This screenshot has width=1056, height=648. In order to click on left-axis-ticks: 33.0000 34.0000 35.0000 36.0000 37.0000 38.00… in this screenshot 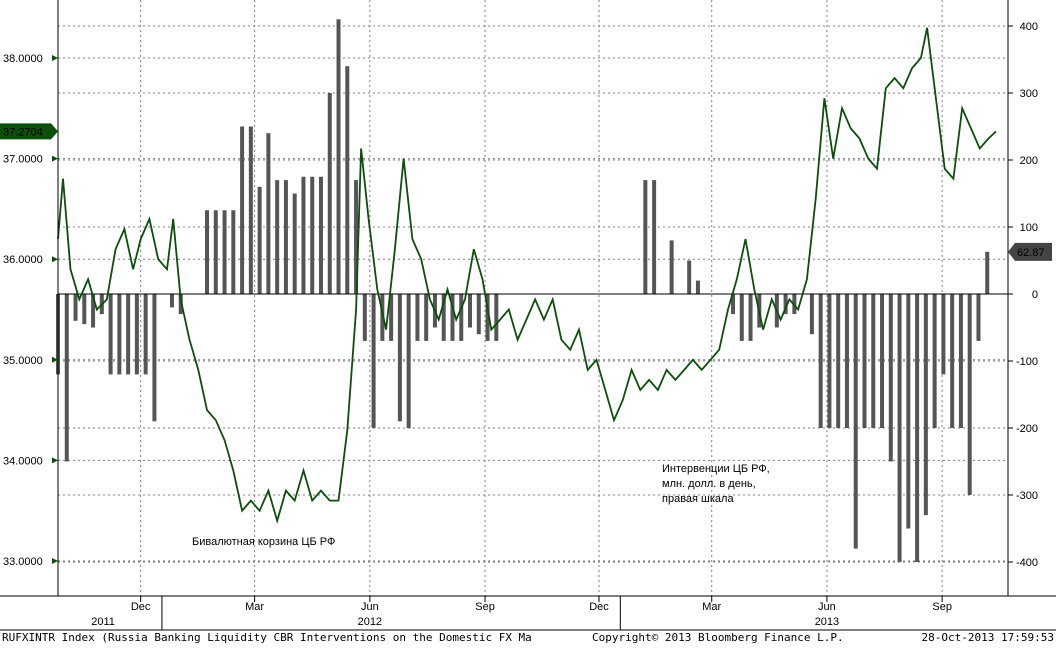, I will do `click(30, 310)`.